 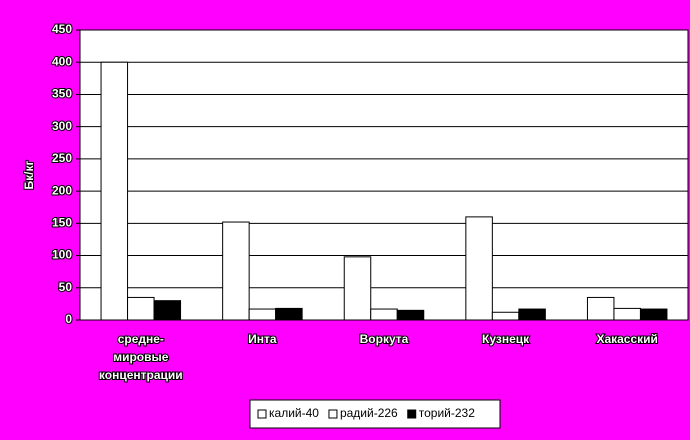 What do you see at coordinates (62, 94) in the screenshot?
I see `y-tick-label: 350` at bounding box center [62, 94].